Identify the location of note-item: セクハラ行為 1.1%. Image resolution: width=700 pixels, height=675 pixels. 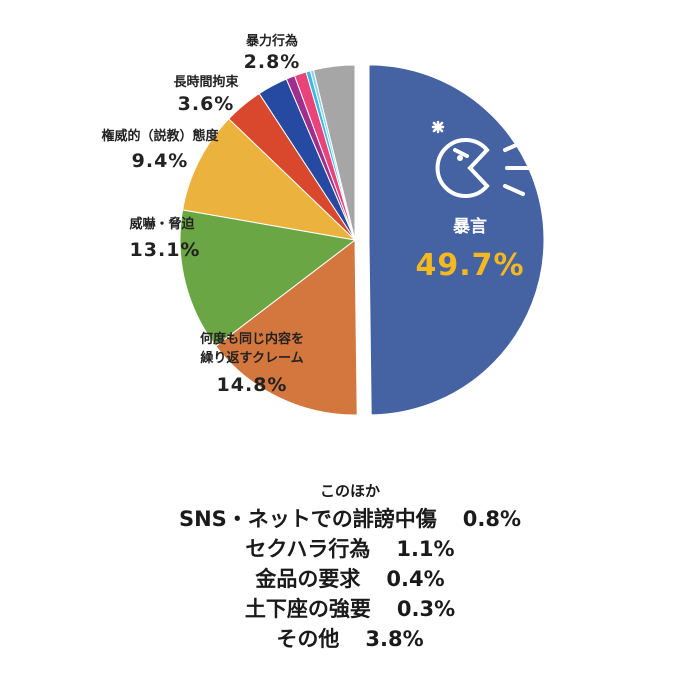
(350, 549).